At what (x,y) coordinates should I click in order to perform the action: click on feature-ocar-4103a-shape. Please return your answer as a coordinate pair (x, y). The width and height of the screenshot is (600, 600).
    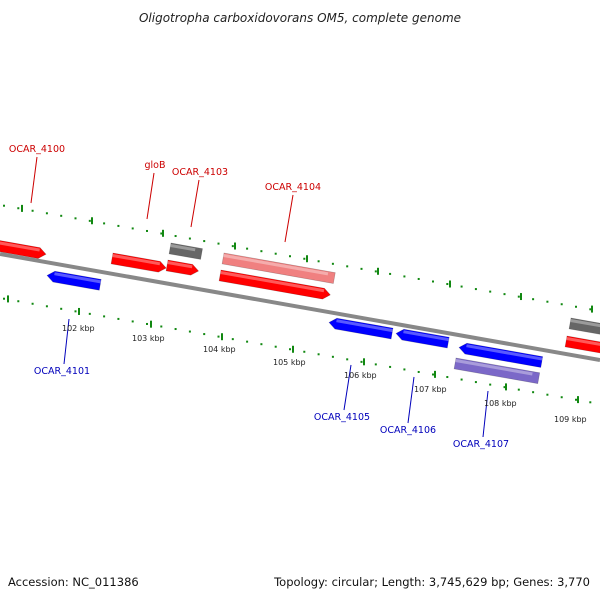
    Looking at the image, I should click on (182, 267).